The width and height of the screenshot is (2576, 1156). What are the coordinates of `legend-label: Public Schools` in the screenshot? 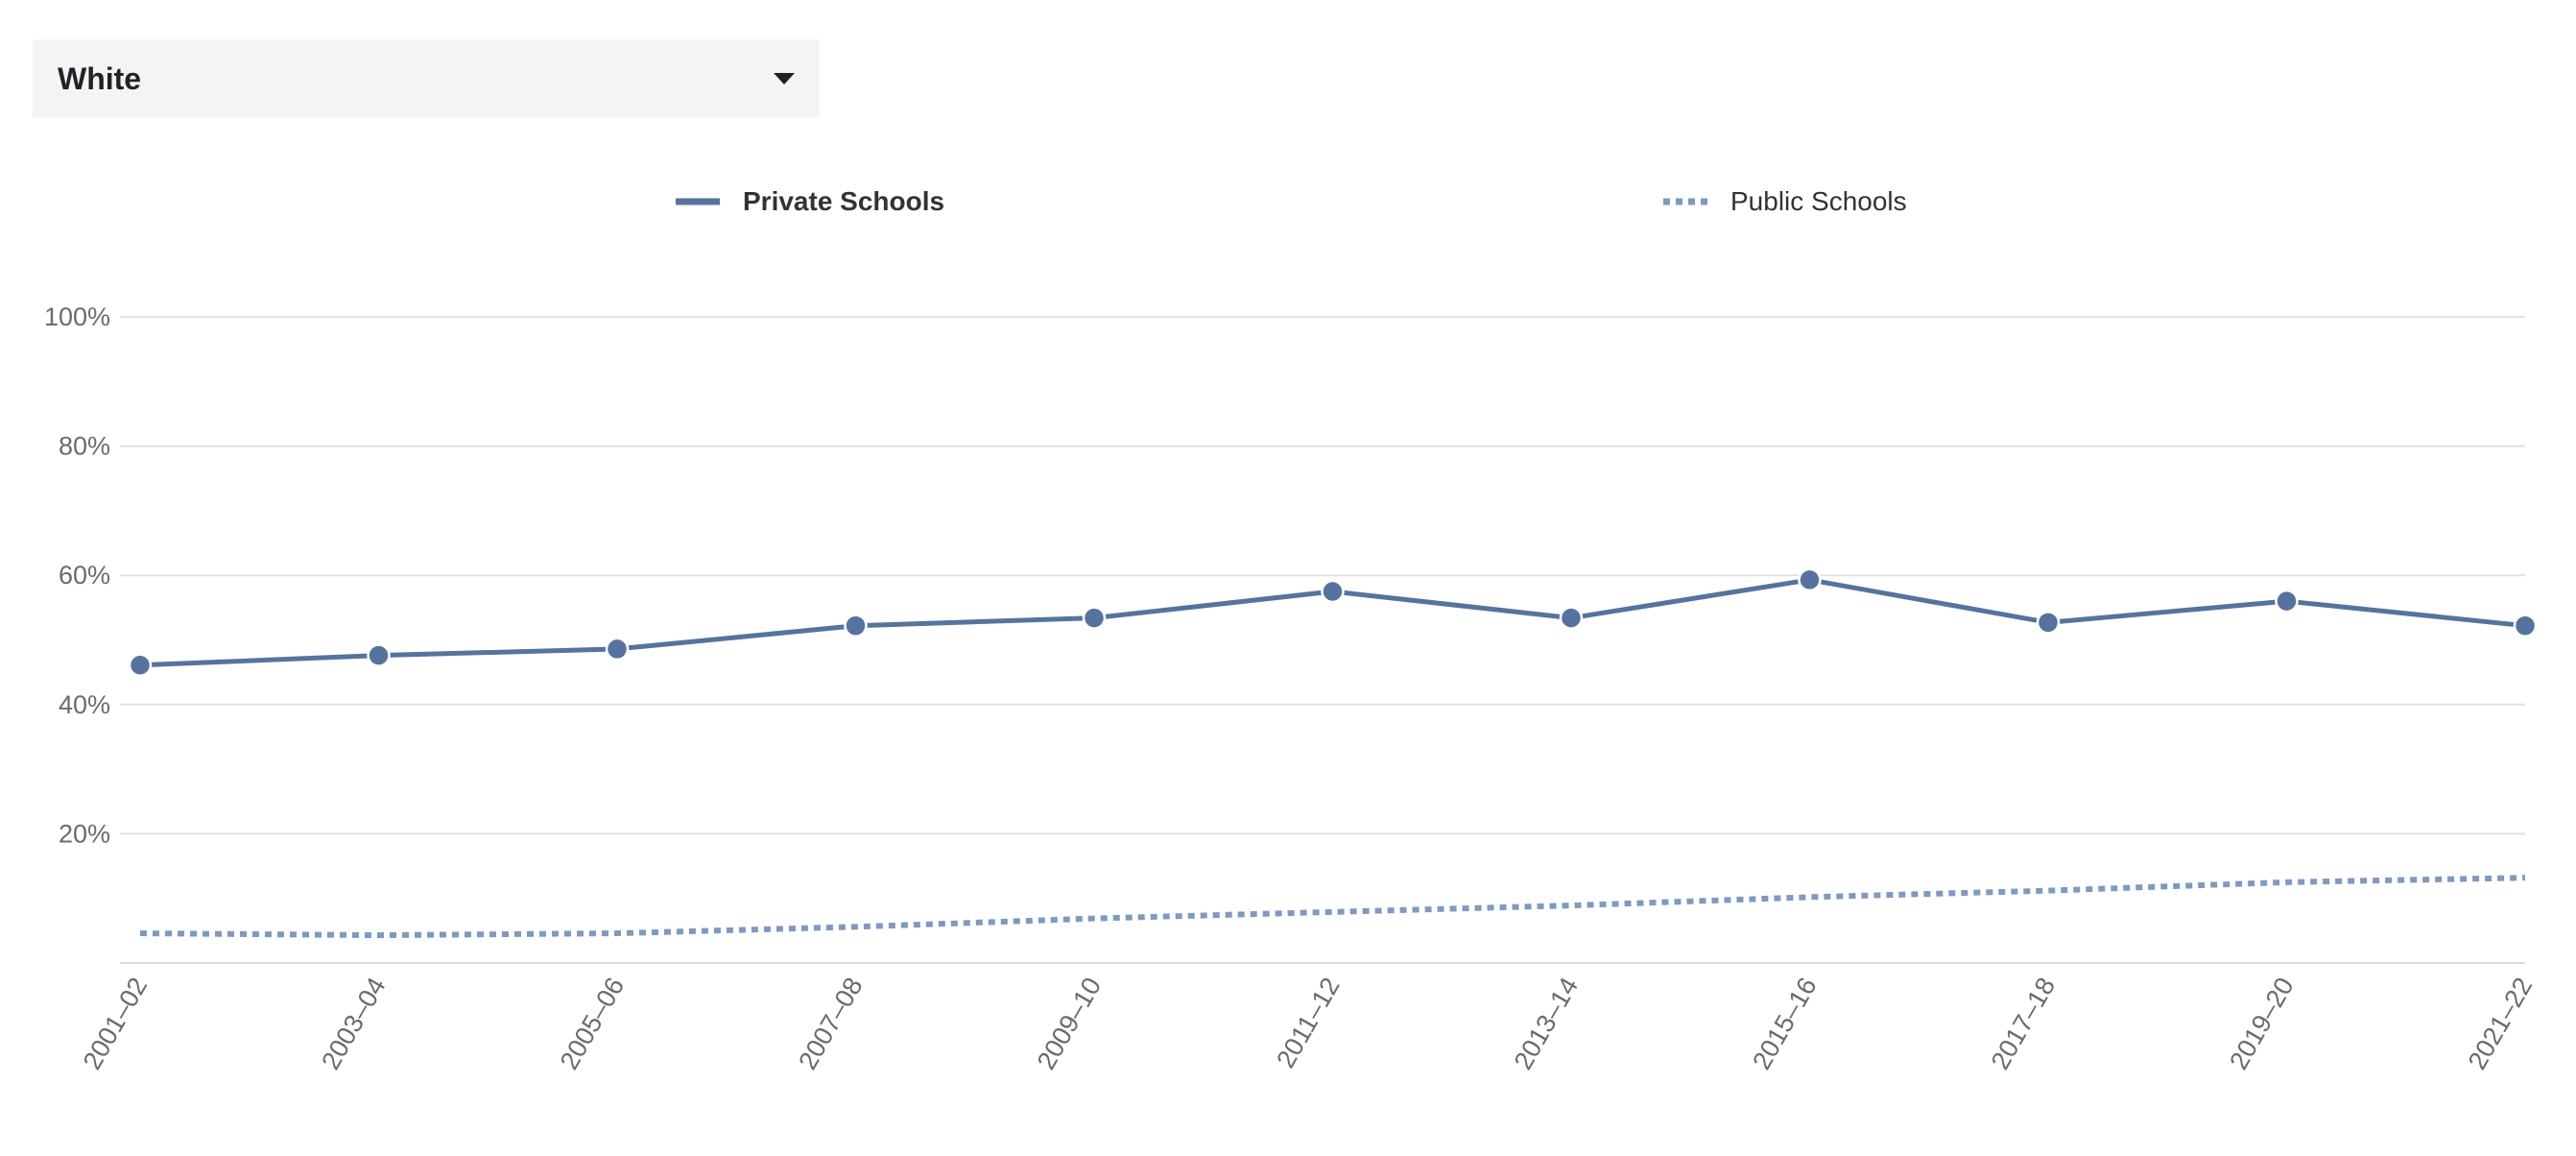 It's located at (1818, 201).